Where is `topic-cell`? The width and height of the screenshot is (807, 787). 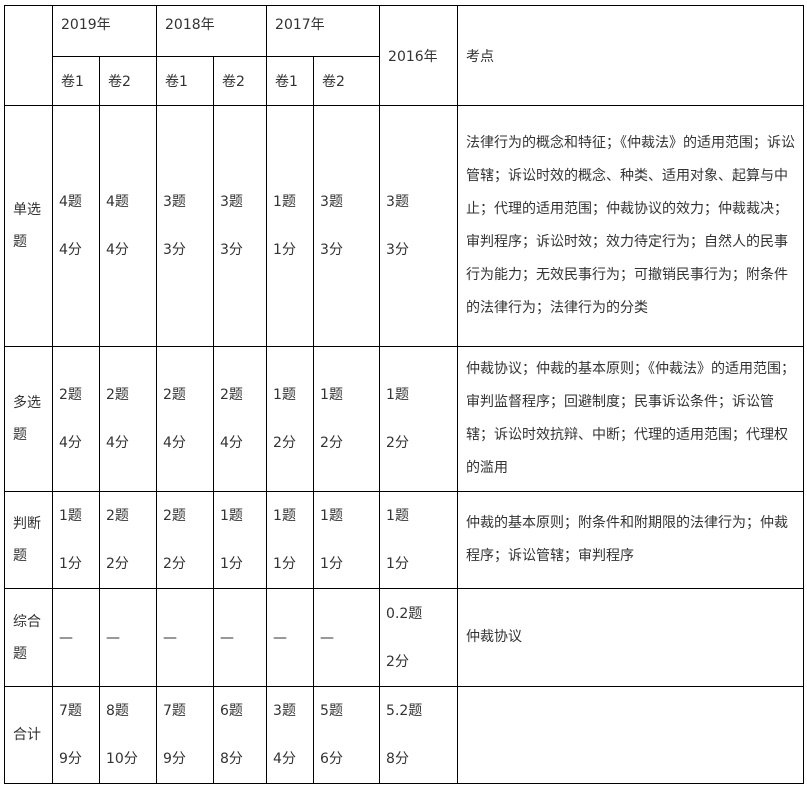
topic-cell is located at coordinates (631, 735).